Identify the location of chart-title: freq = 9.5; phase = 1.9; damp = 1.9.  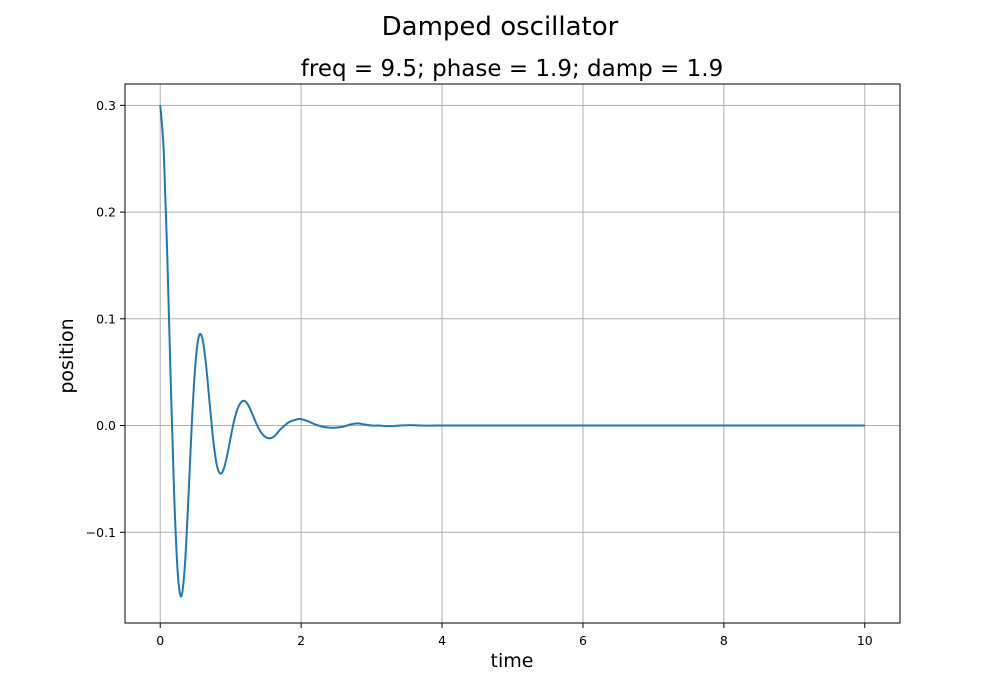
(512, 69).